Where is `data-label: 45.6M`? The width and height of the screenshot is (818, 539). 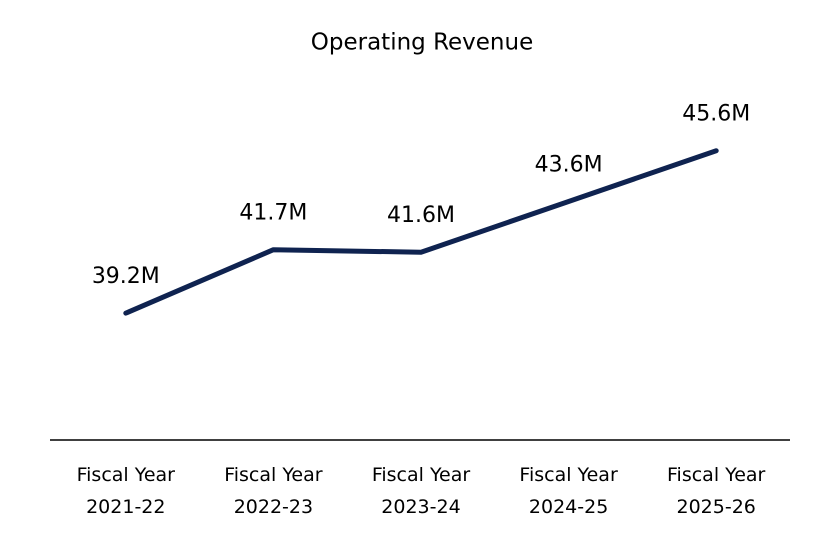
data-label: 45.6M is located at coordinates (716, 114).